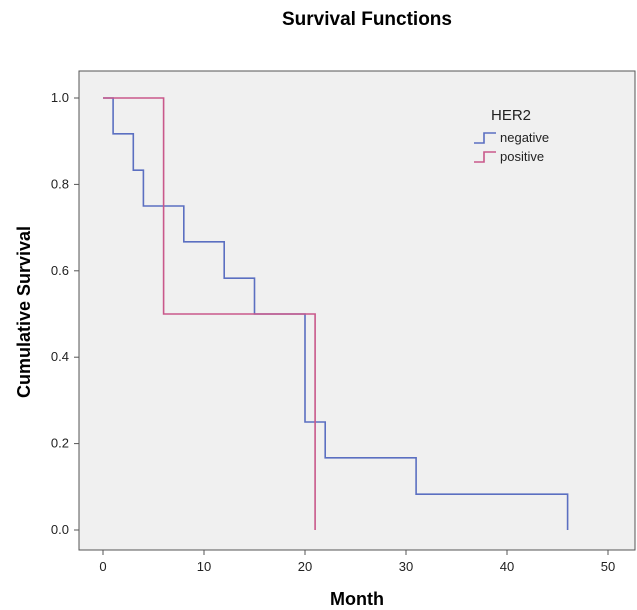  What do you see at coordinates (406, 566) in the screenshot?
I see `x-tick-label: 30` at bounding box center [406, 566].